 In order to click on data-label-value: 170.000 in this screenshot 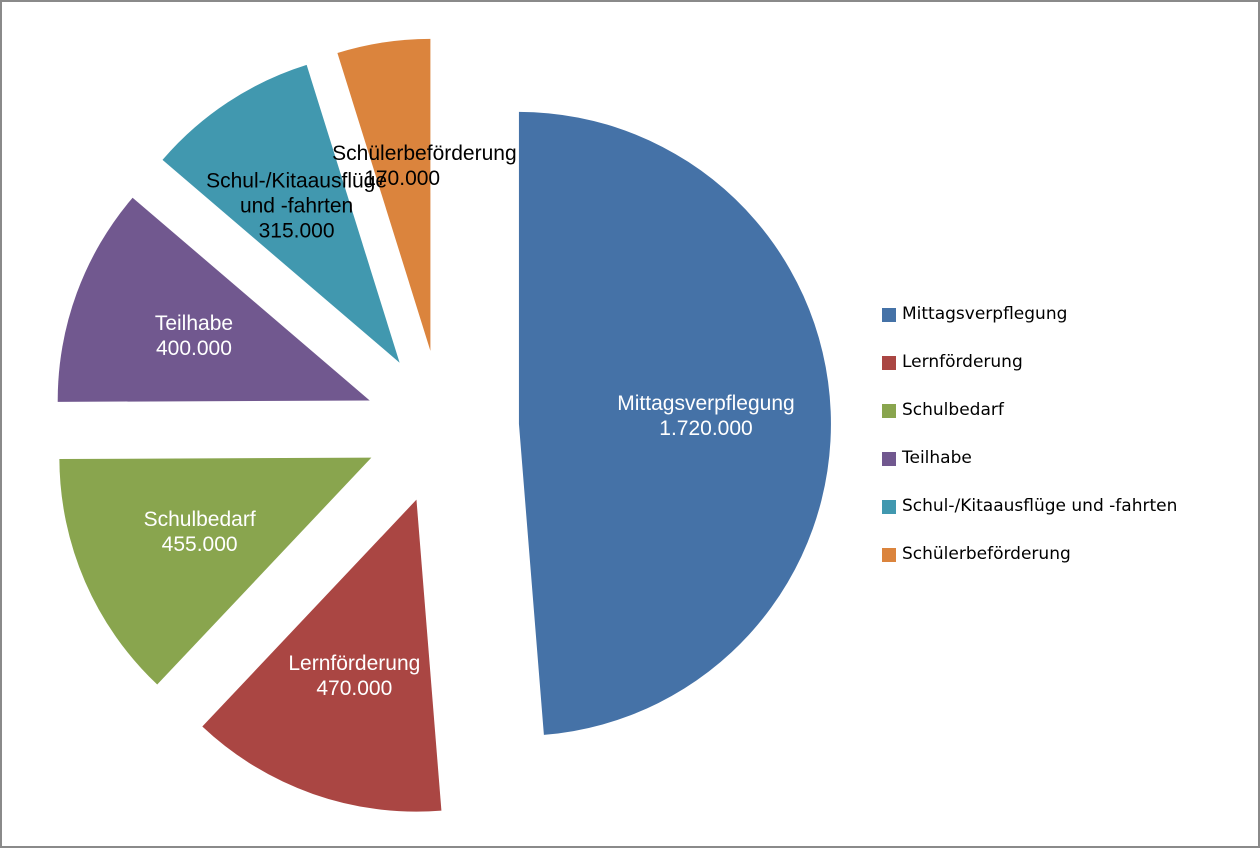, I will do `click(402, 178)`.